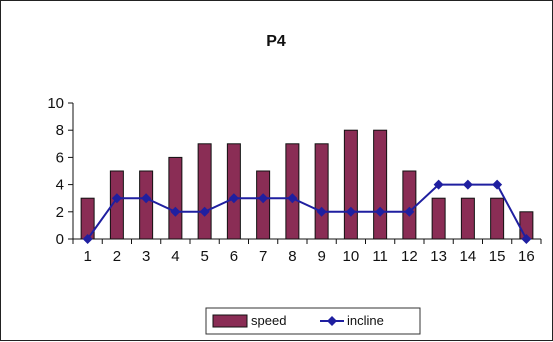 Image resolution: width=553 pixels, height=342 pixels. Describe the element at coordinates (292, 256) in the screenshot. I see `x-tick-label: 8` at that location.